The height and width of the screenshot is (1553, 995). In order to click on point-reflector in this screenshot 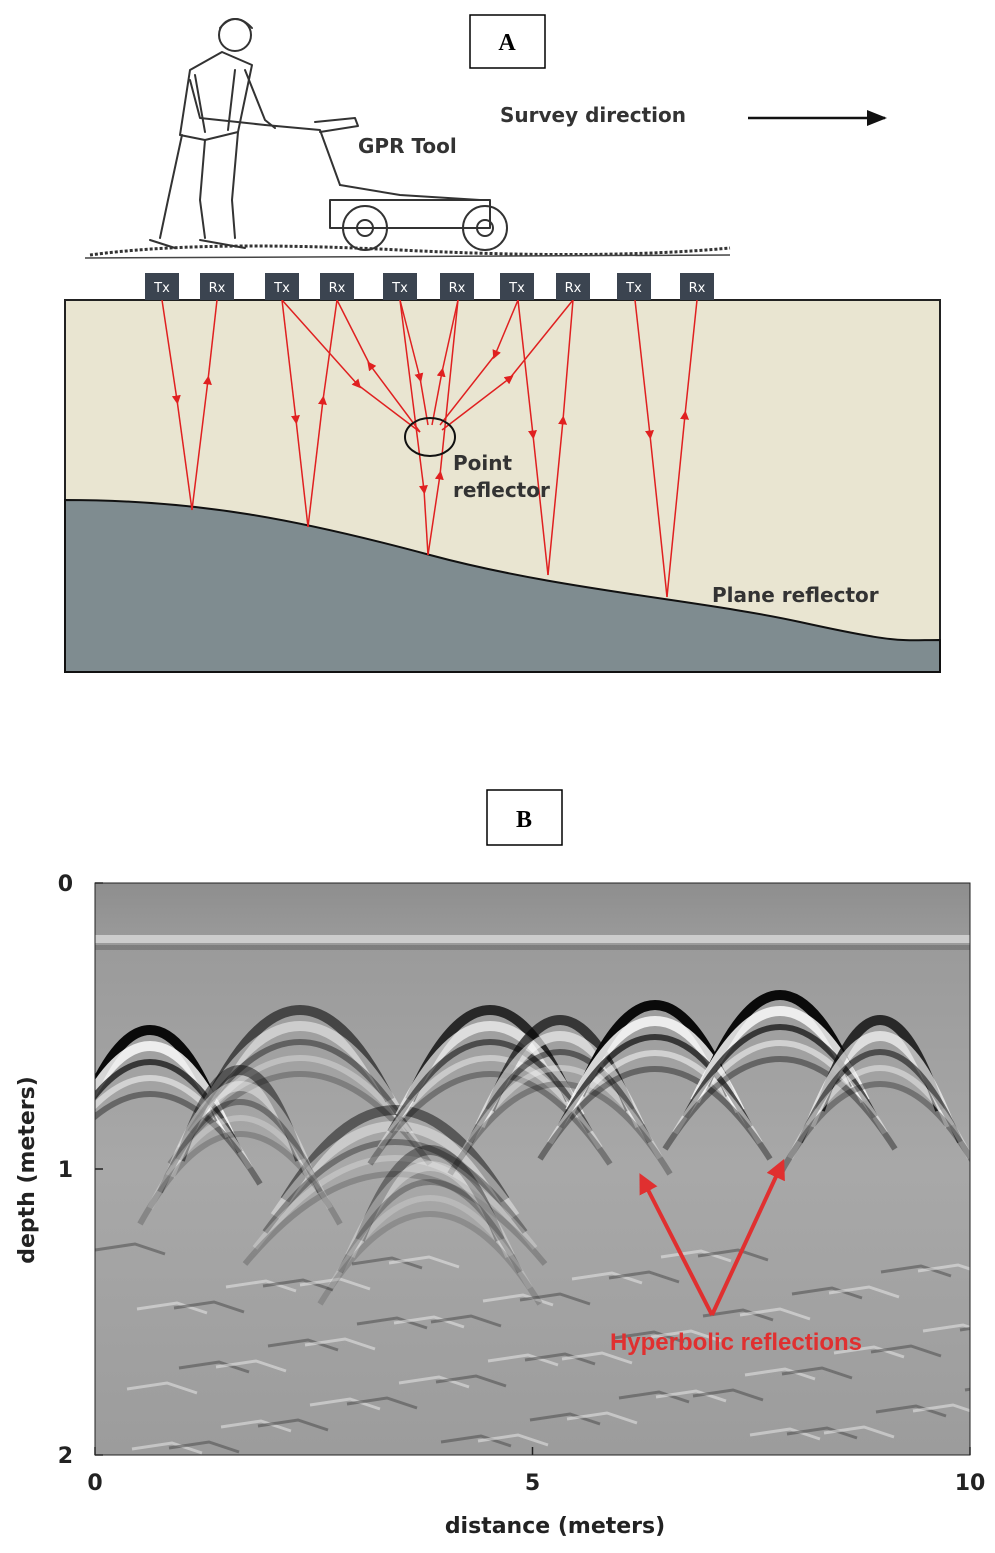, I will do `click(430, 437)`.